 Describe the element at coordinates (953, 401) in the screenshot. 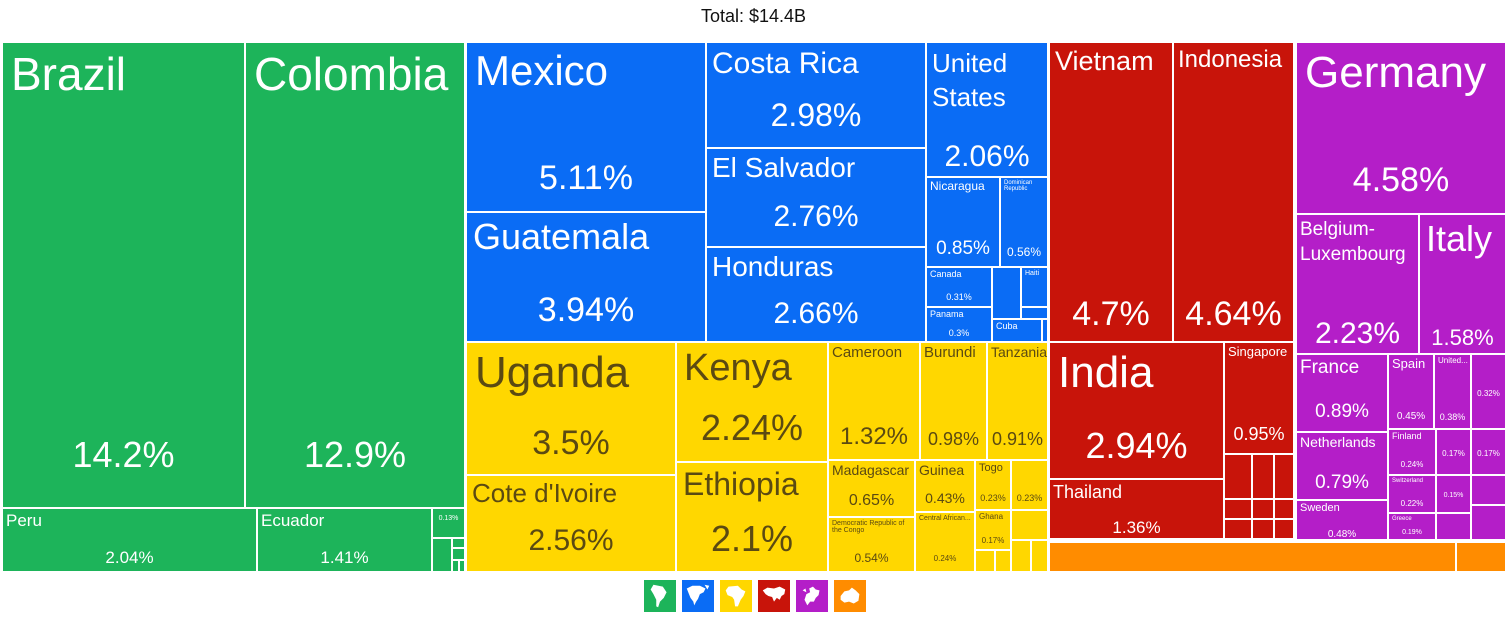

I see `tile-burundi: Burundi 0.98%` at that location.